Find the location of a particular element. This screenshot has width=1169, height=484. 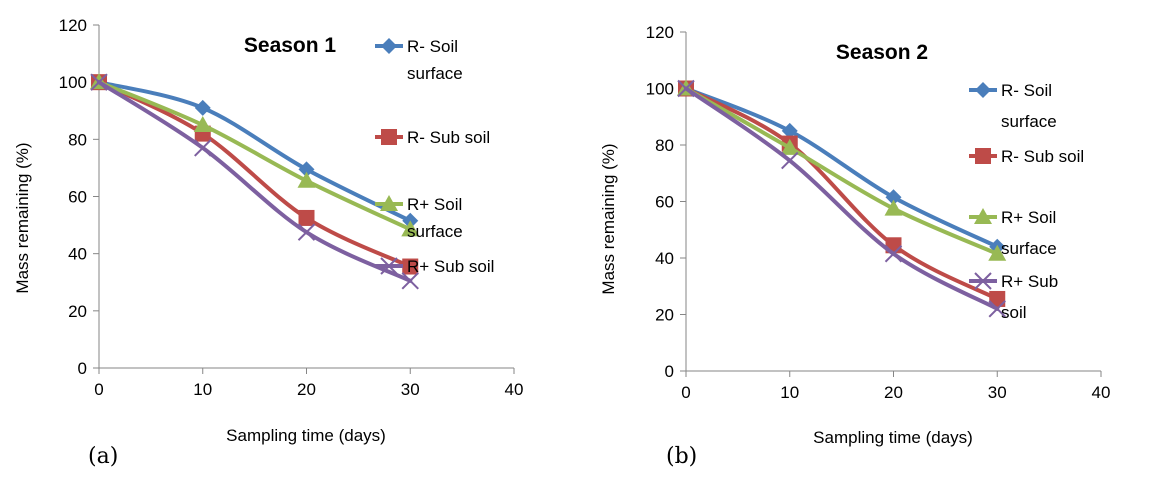

panel-label: (a) is located at coordinates (103, 456).